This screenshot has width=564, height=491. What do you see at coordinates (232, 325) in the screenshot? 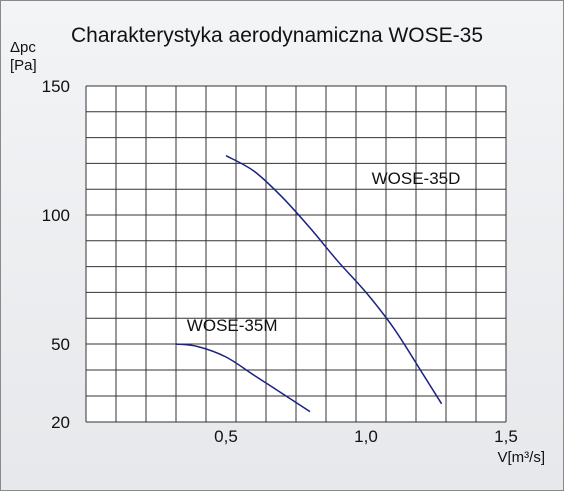
I see `series-label: WOSE-35M` at bounding box center [232, 325].